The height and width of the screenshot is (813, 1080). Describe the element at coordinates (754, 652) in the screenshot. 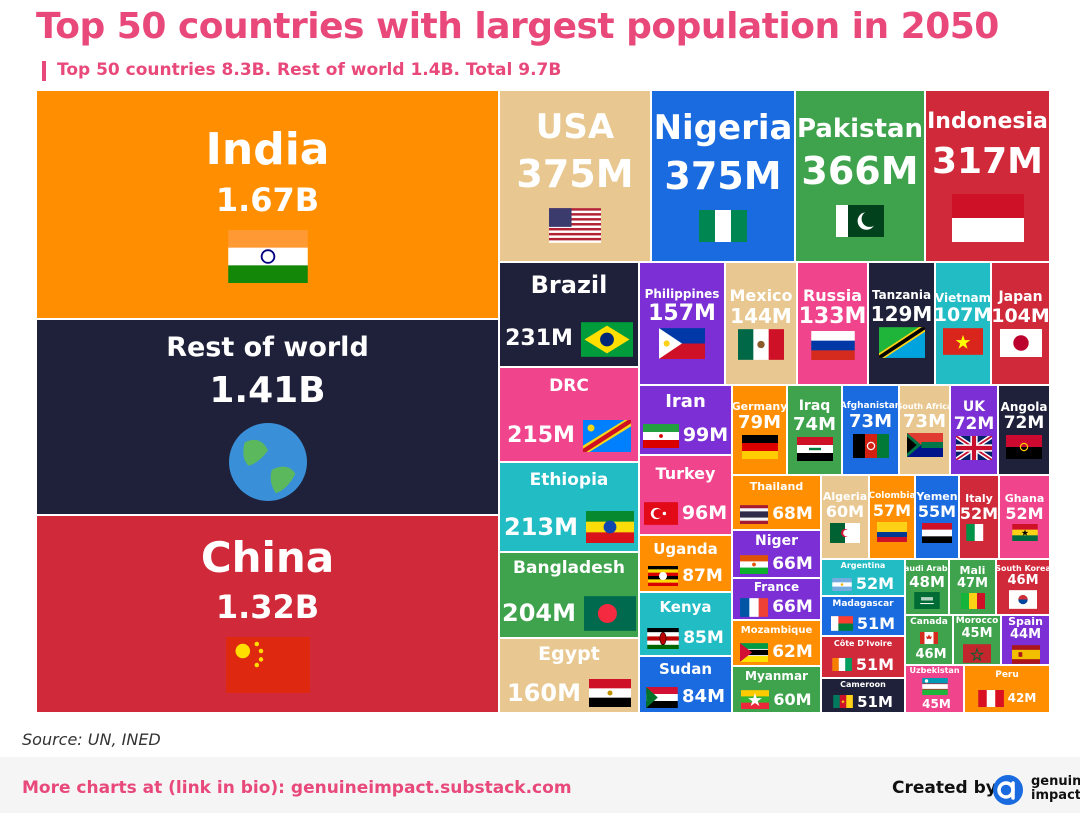

I see `flag-mz-icon` at that location.